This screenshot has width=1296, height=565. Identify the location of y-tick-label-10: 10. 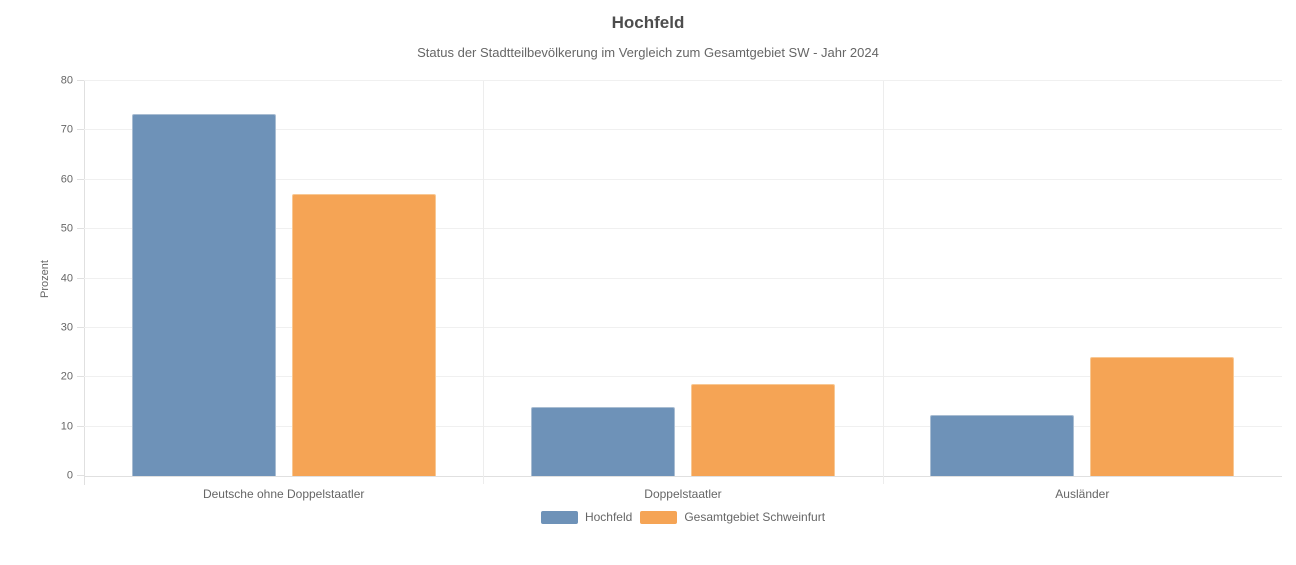
(66, 426).